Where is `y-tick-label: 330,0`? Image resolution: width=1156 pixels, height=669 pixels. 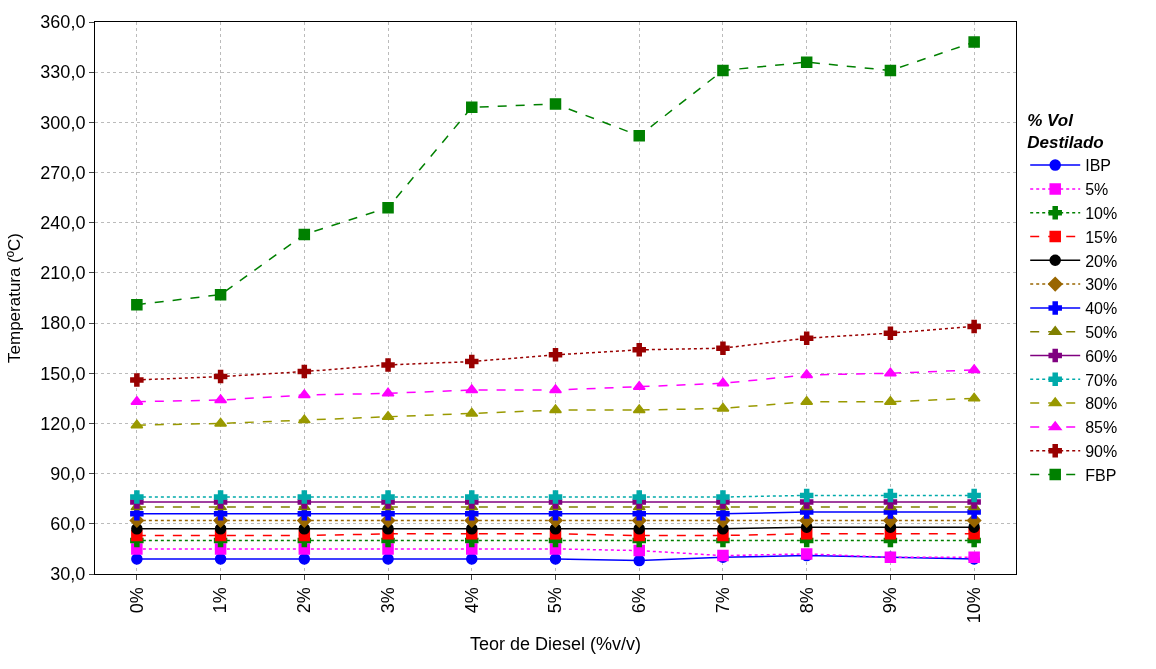 y-tick-label: 330,0 is located at coordinates (63, 72).